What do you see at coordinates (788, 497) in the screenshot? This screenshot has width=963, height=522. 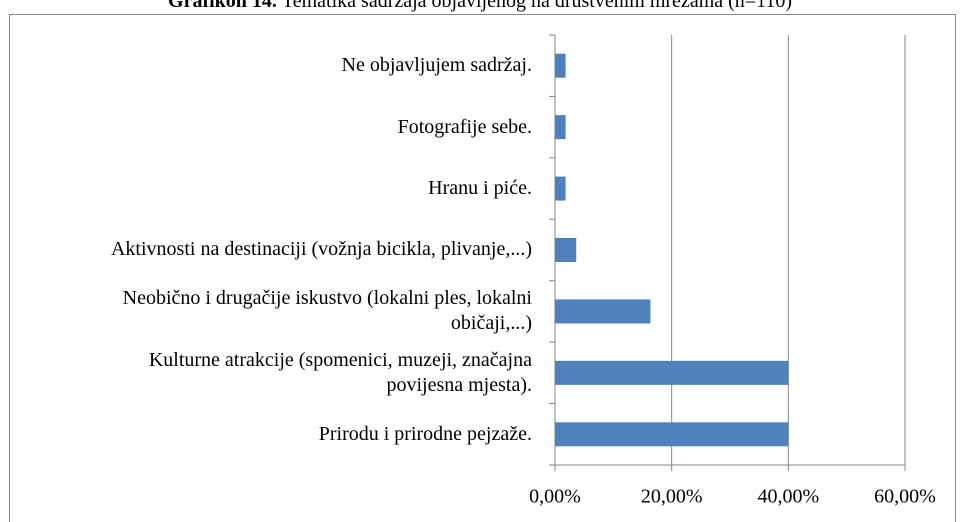 I see `x-tick-label: 40,00%` at bounding box center [788, 497].